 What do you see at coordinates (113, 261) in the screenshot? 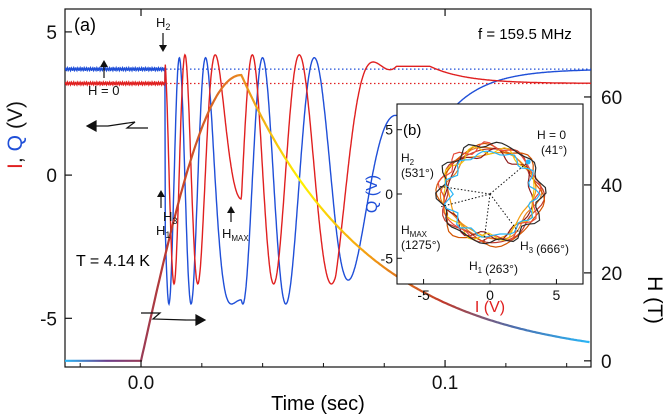
I see `temperature-label: T = 4.14 K` at bounding box center [113, 261].